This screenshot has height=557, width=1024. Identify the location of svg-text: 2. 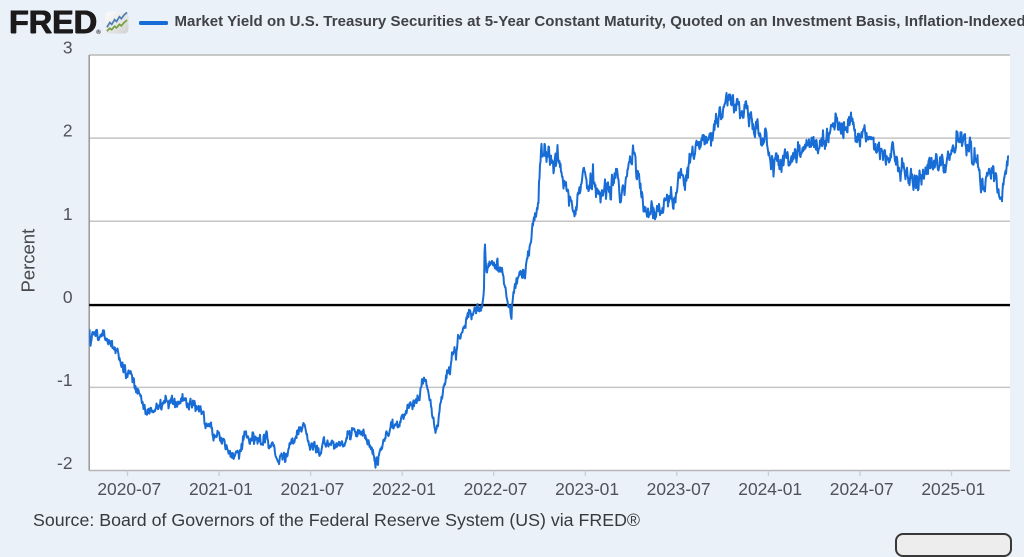
(68, 131).